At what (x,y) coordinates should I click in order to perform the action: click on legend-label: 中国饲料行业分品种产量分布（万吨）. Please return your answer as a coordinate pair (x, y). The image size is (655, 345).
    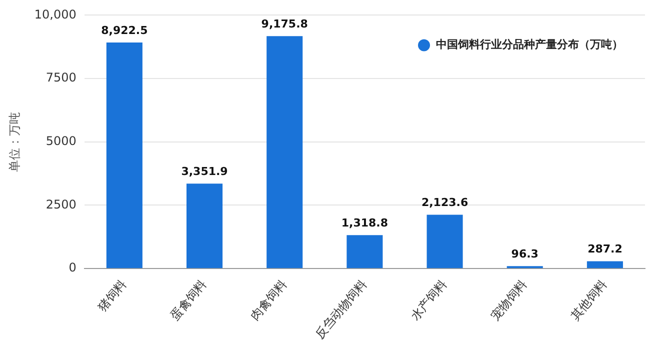
    Looking at the image, I should click on (529, 45).